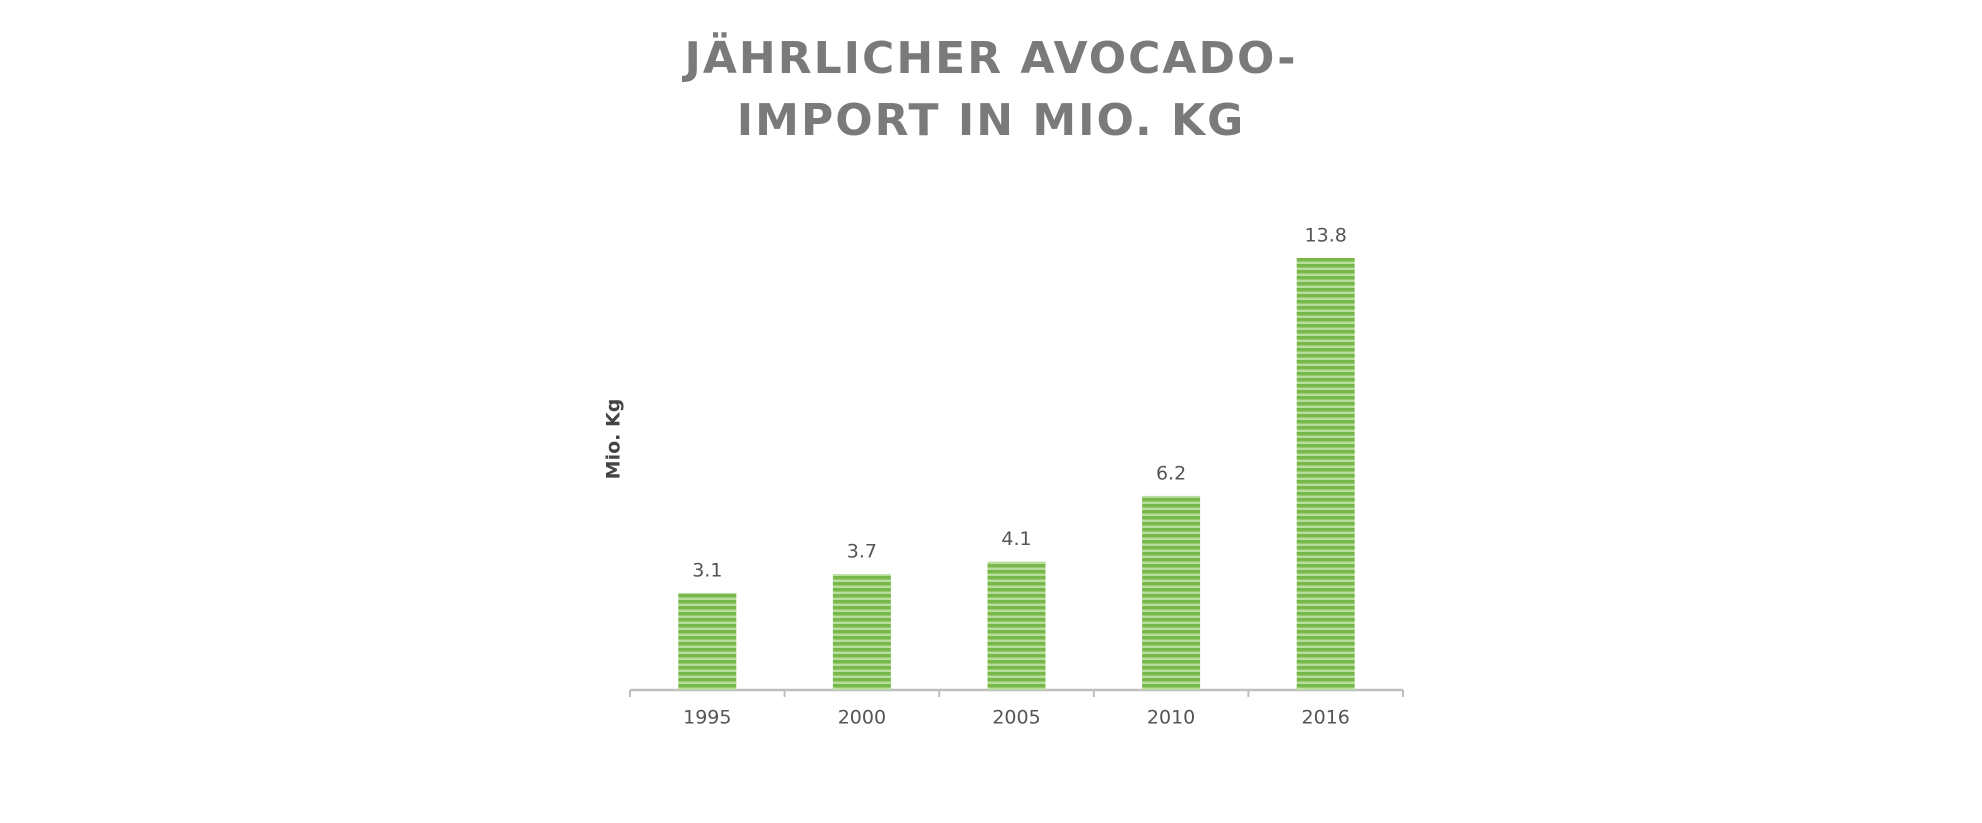  Describe the element at coordinates (614, 439) in the screenshot. I see `y-axis-label: Mio. Kg` at that location.